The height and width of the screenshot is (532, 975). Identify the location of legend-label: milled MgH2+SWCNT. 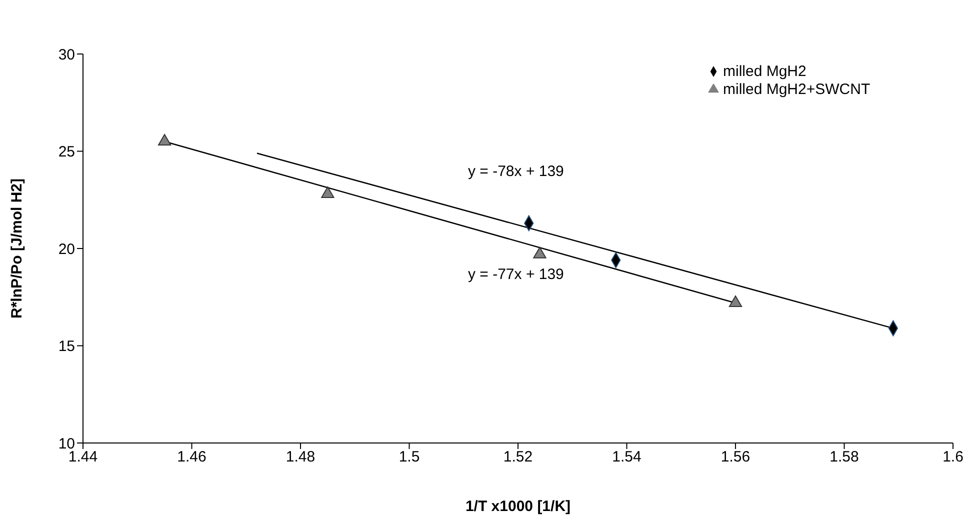
(796, 89).